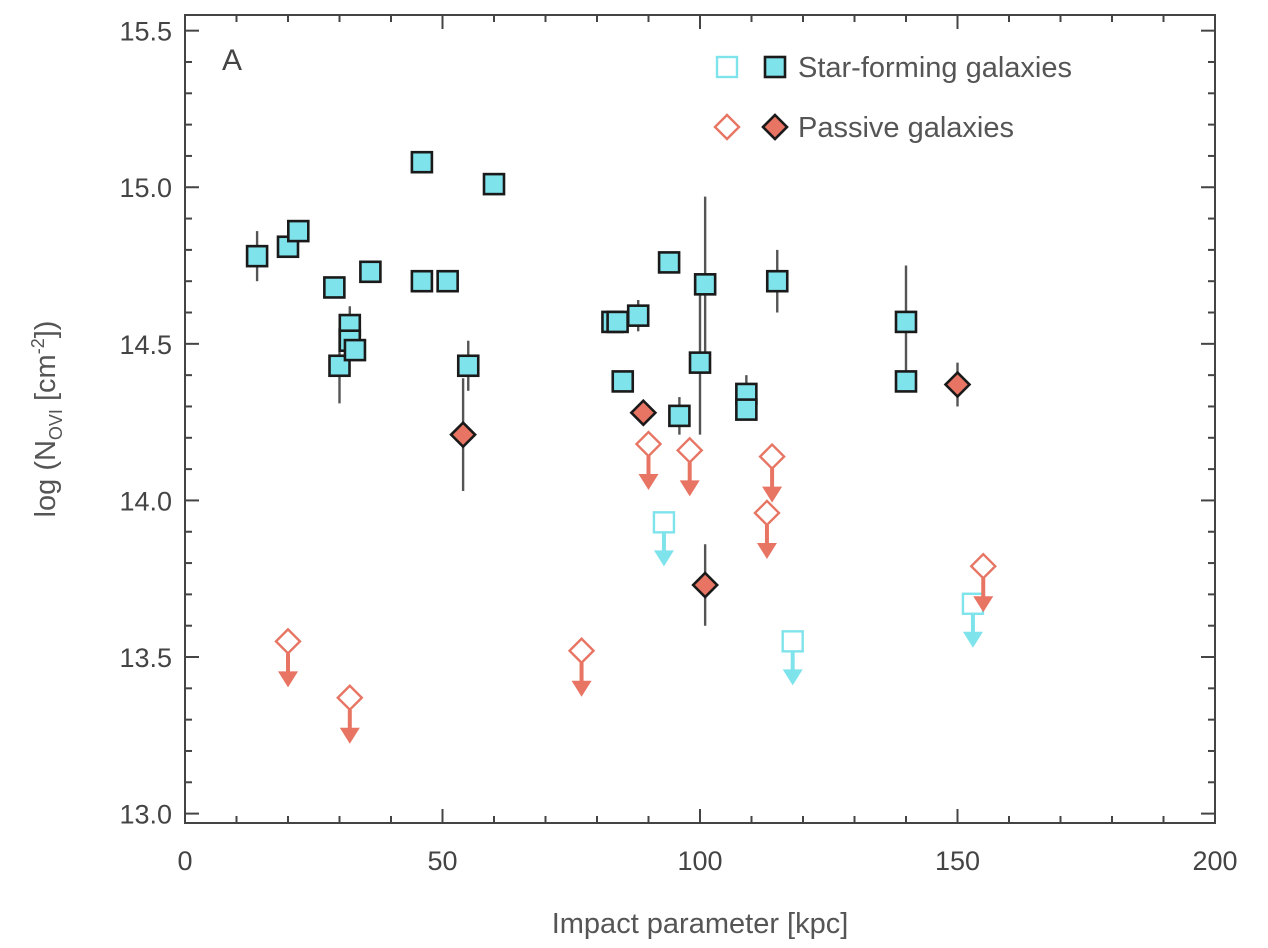  What do you see at coordinates (957, 861) in the screenshot?
I see `x-tick-label: 150` at bounding box center [957, 861].